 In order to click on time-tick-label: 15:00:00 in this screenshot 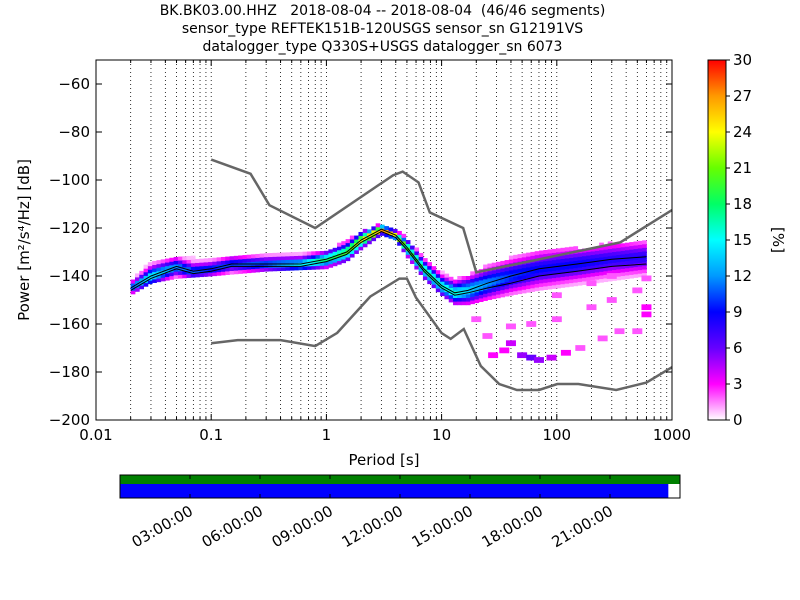, I will do `click(442, 526)`.